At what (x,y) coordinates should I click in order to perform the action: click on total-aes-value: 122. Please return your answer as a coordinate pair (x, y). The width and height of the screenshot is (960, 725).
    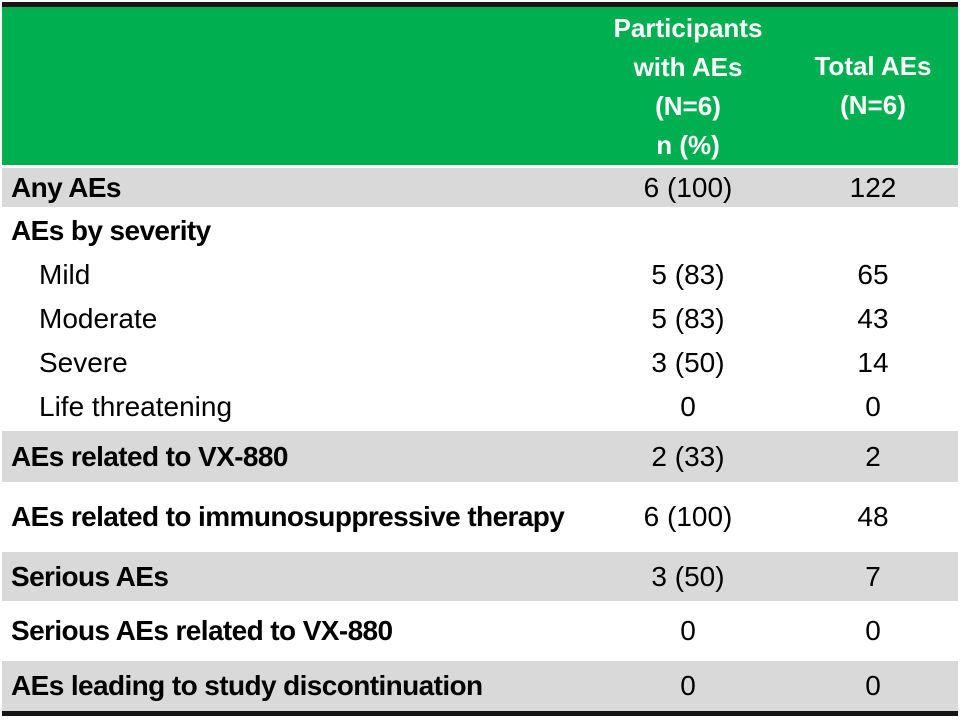
    Looking at the image, I should click on (873, 187).